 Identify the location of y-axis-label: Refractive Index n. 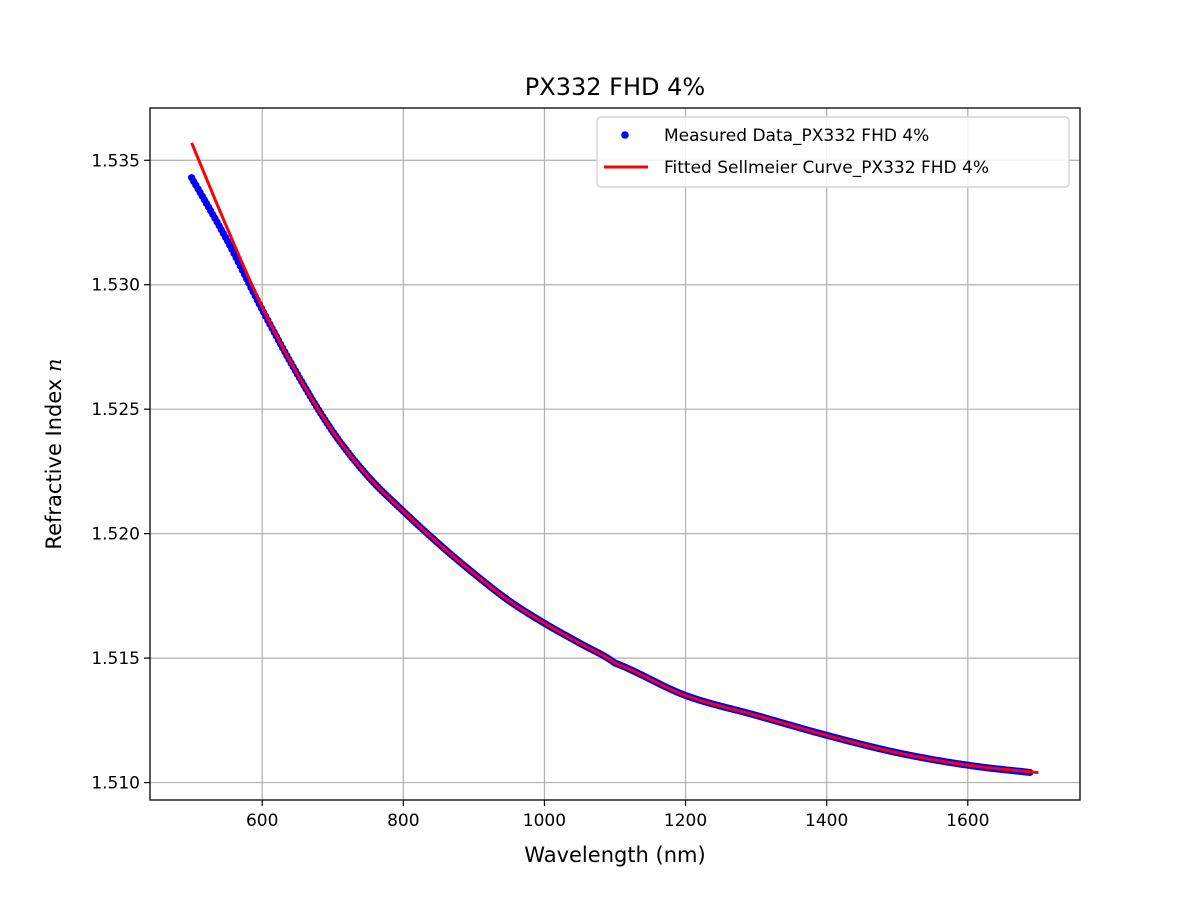
(54, 453).